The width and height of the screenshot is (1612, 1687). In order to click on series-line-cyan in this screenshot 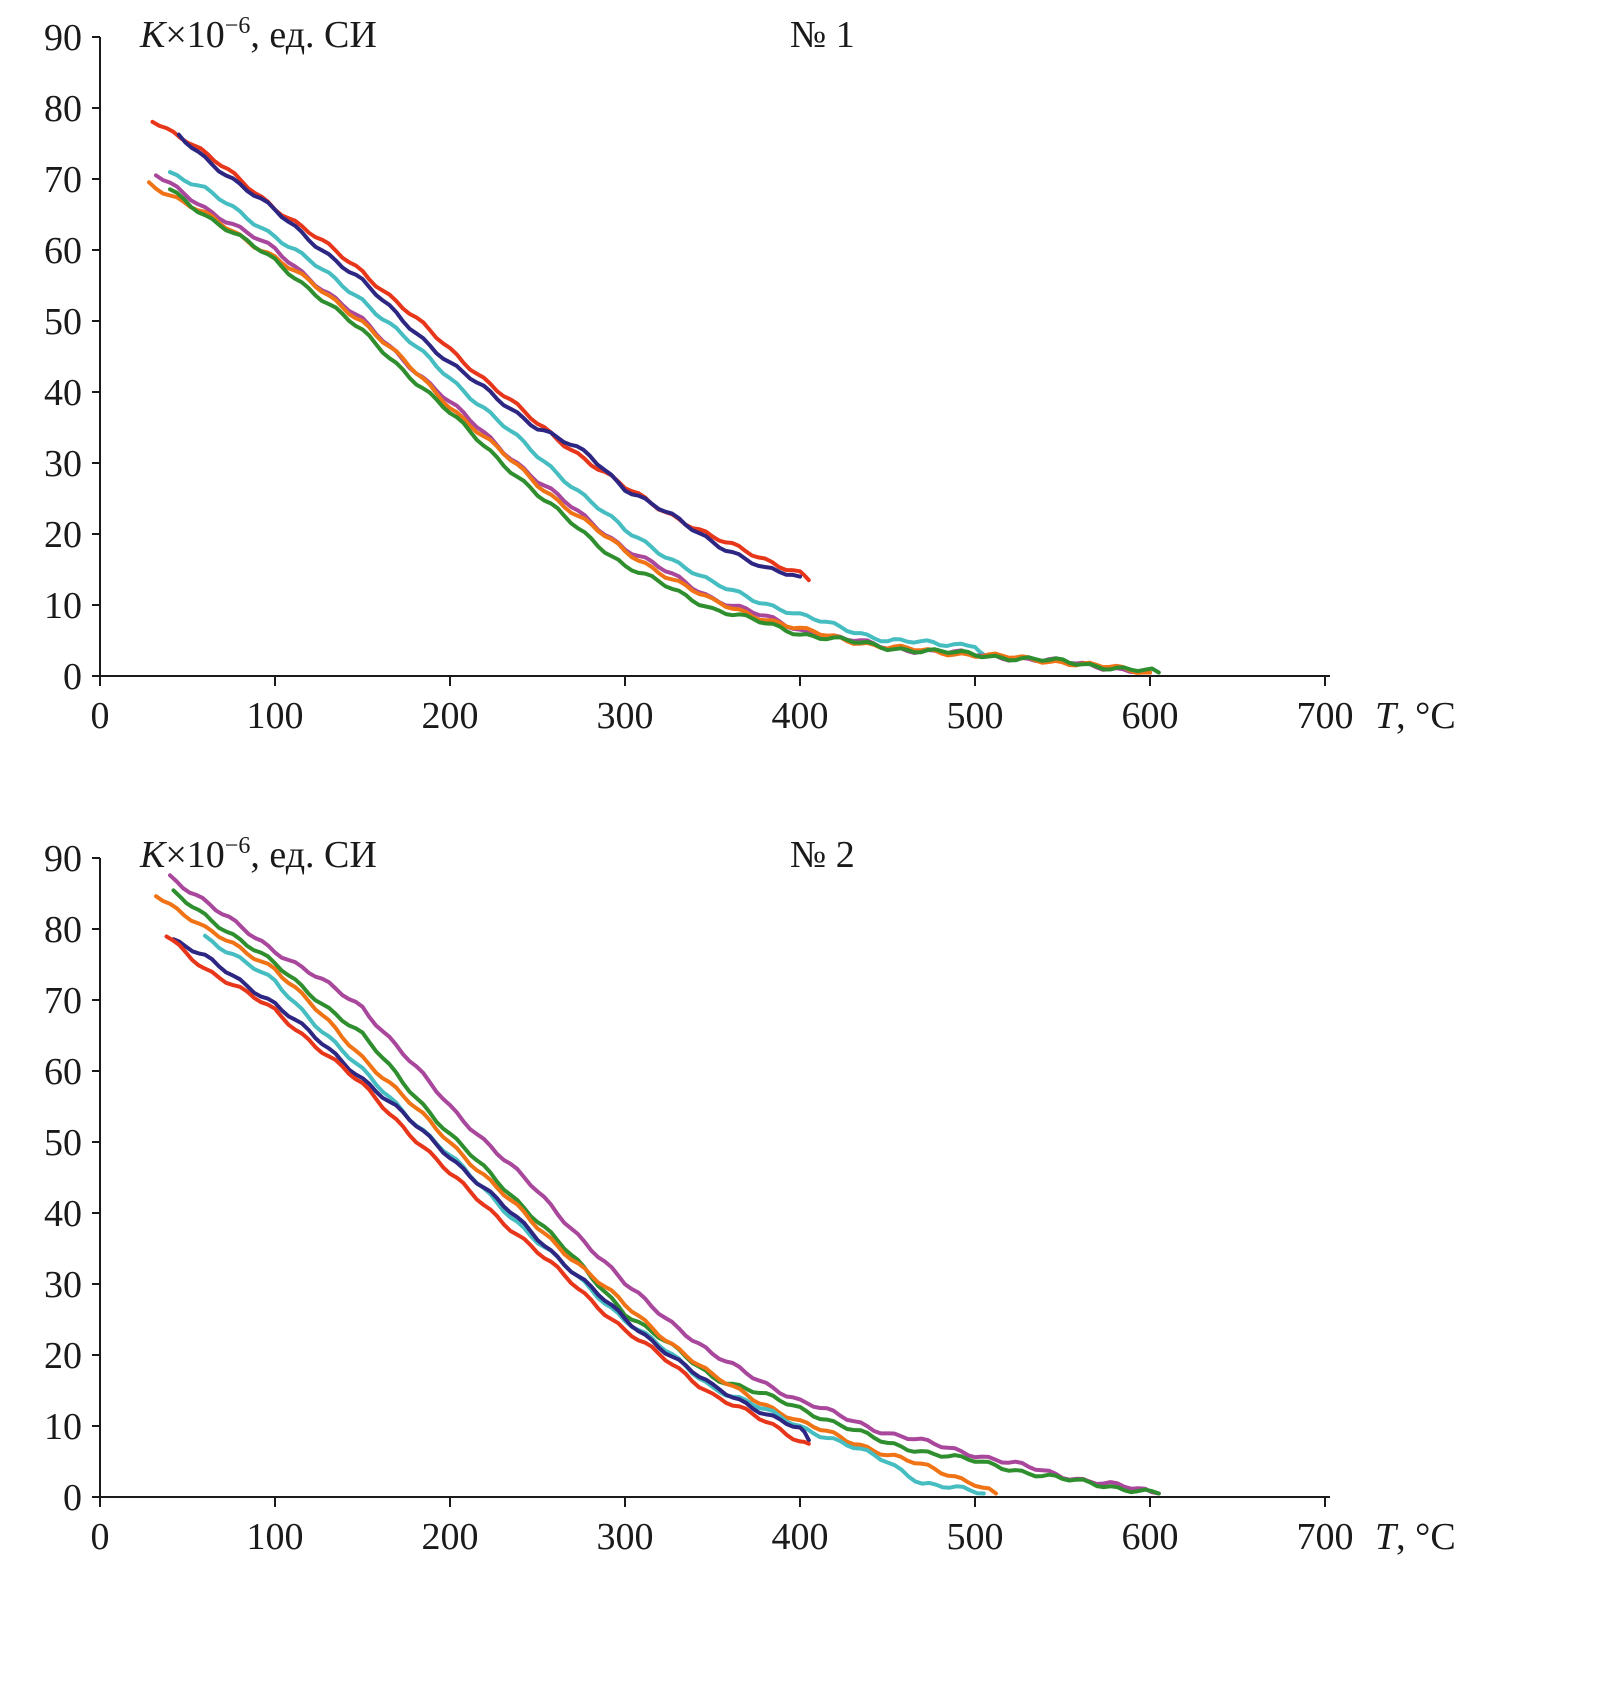, I will do `click(577, 413)`.